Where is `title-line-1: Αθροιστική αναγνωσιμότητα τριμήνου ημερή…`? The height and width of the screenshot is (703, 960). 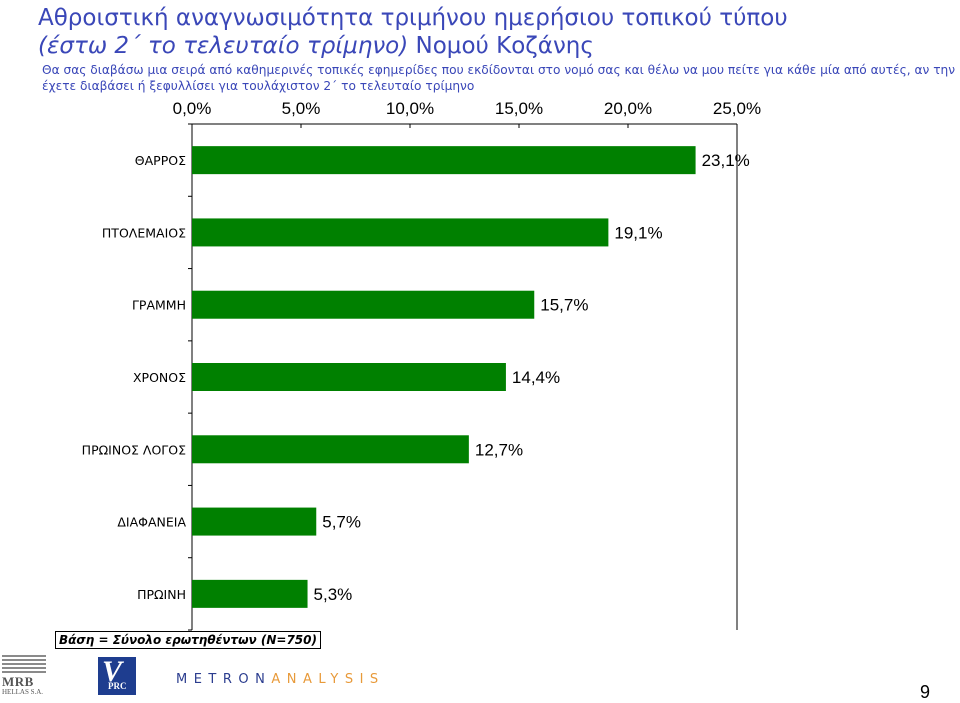
title-line-1: Αθροιστική αναγνωσιμότητα τριμήνου ημερή… is located at coordinates (413, 18).